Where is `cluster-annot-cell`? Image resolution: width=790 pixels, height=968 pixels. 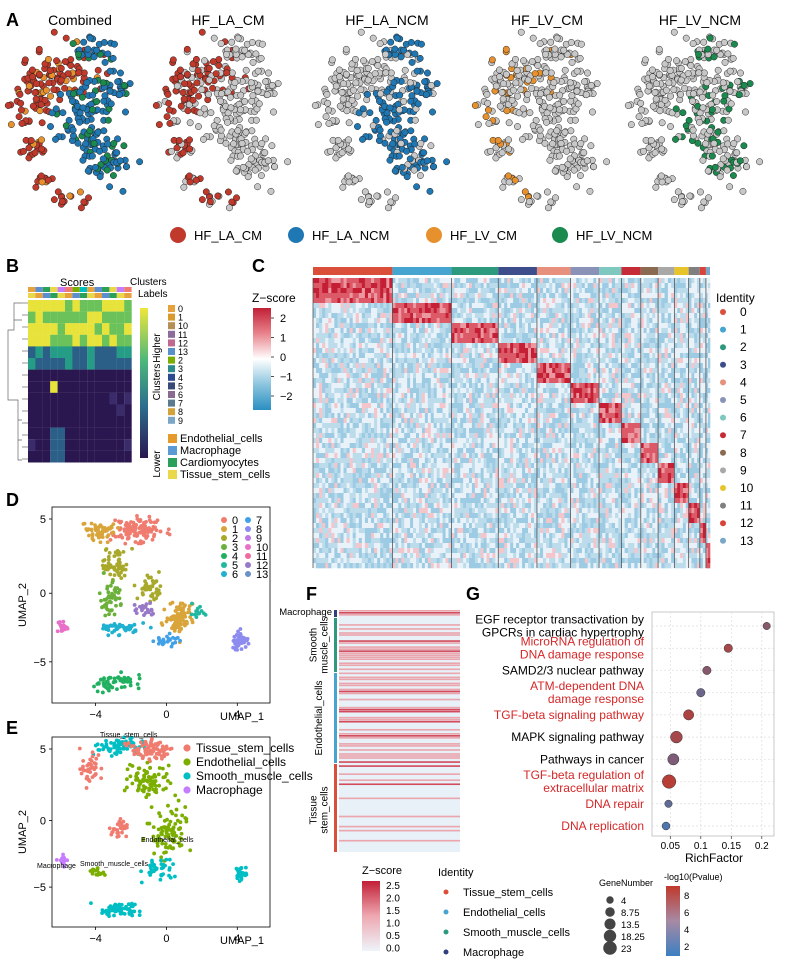 cluster-annot-cell is located at coordinates (128, 289).